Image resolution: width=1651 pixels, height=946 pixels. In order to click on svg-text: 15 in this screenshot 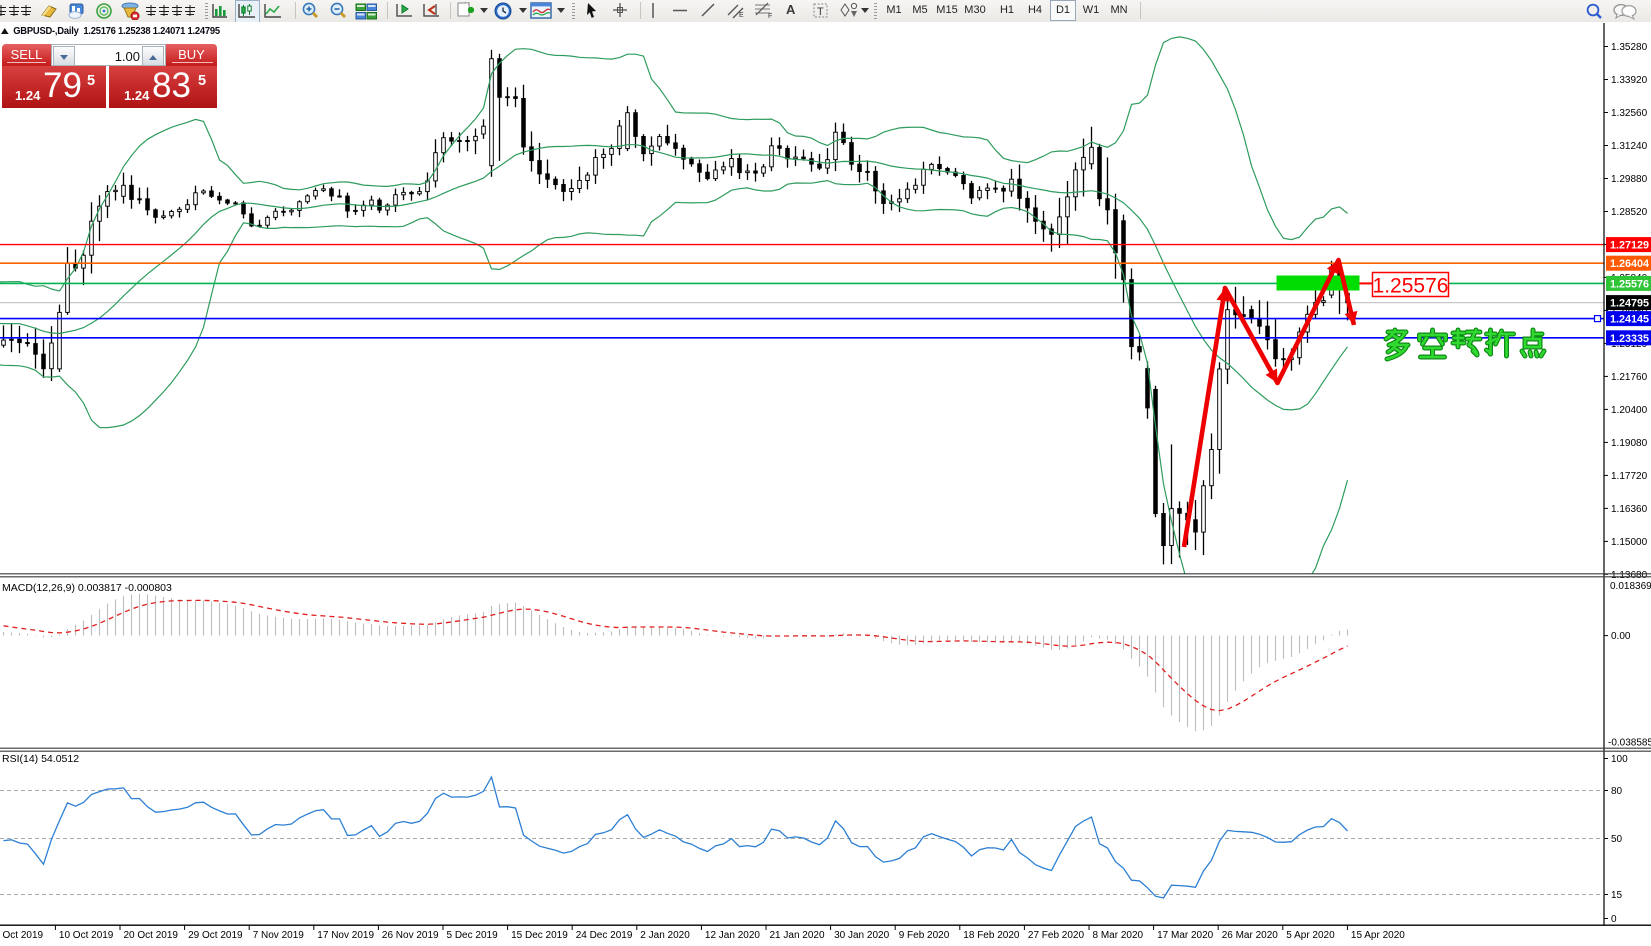, I will do `click(1617, 895)`.